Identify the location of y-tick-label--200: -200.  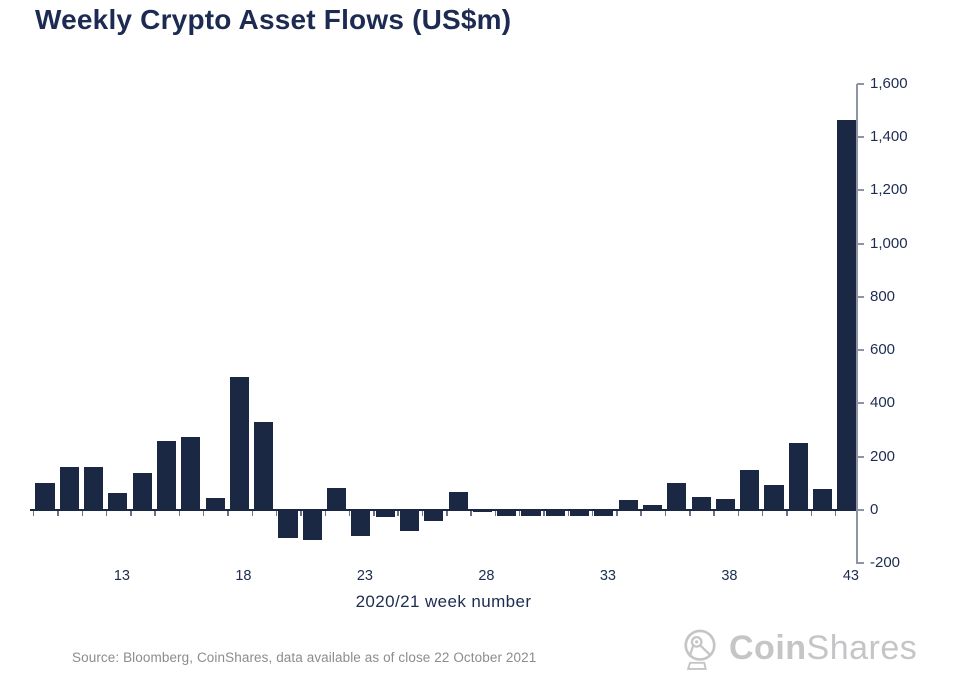
(885, 562).